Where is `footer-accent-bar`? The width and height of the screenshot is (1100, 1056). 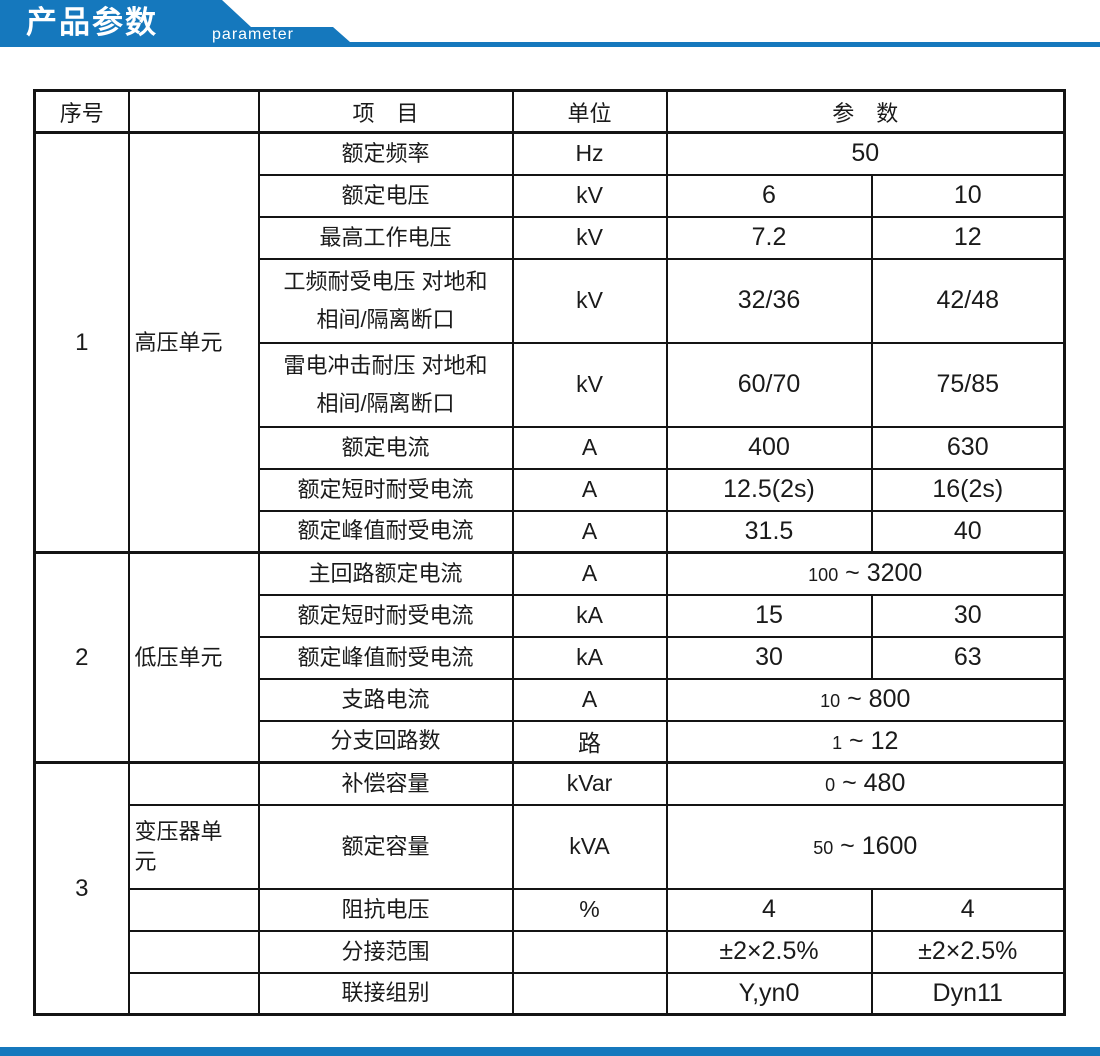
footer-accent-bar is located at coordinates (550, 1051).